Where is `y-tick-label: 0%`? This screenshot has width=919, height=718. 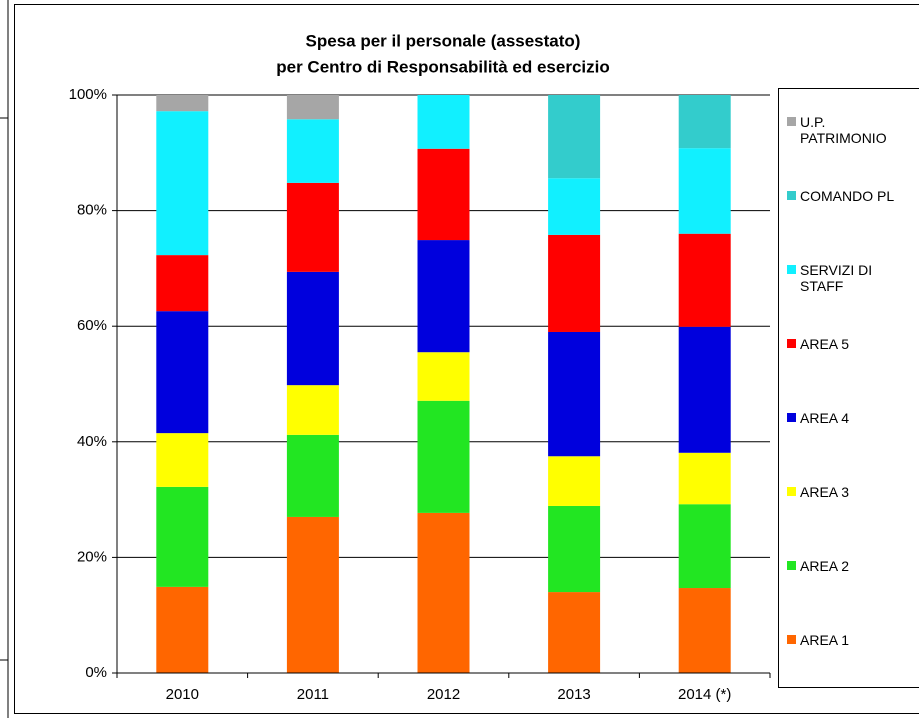
y-tick-label: 0% is located at coordinates (96, 672).